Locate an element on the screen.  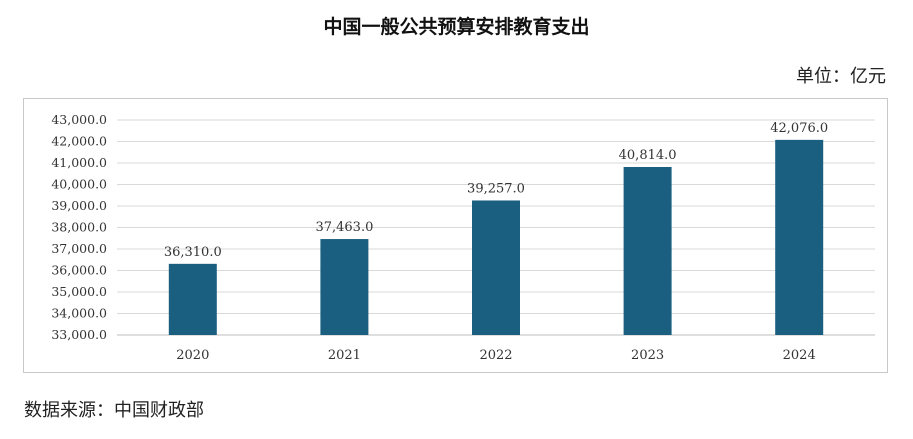
unit-label: 单位：亿元 is located at coordinates (841, 76).